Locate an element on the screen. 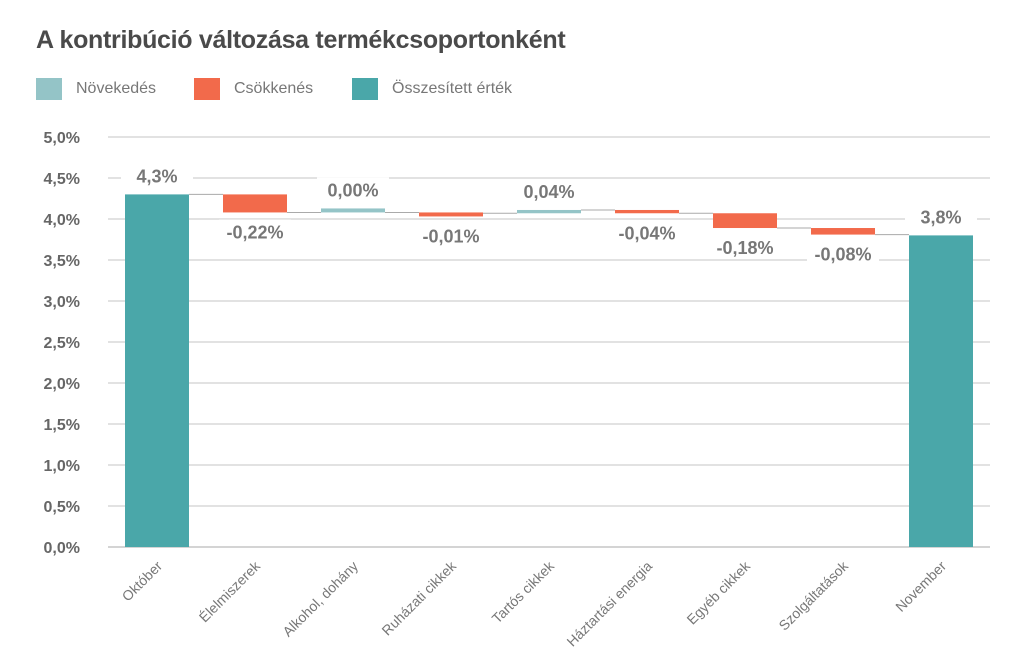 This screenshot has width=1024, height=671. data-label: -0,22% is located at coordinates (254, 232).